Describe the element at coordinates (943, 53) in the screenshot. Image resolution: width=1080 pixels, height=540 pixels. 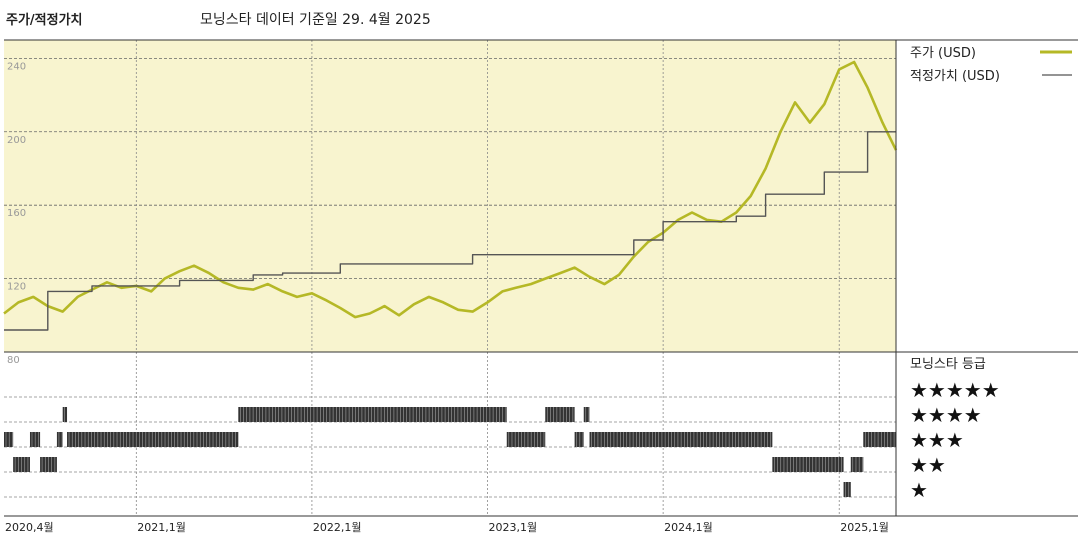
I see `legend-label: 주가 (USD)` at that location.